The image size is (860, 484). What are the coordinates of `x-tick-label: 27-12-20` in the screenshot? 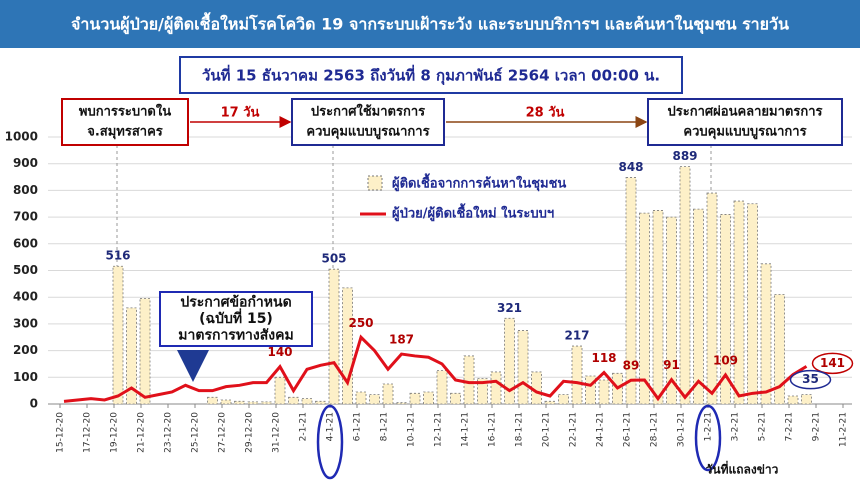 It's located at (223, 432).